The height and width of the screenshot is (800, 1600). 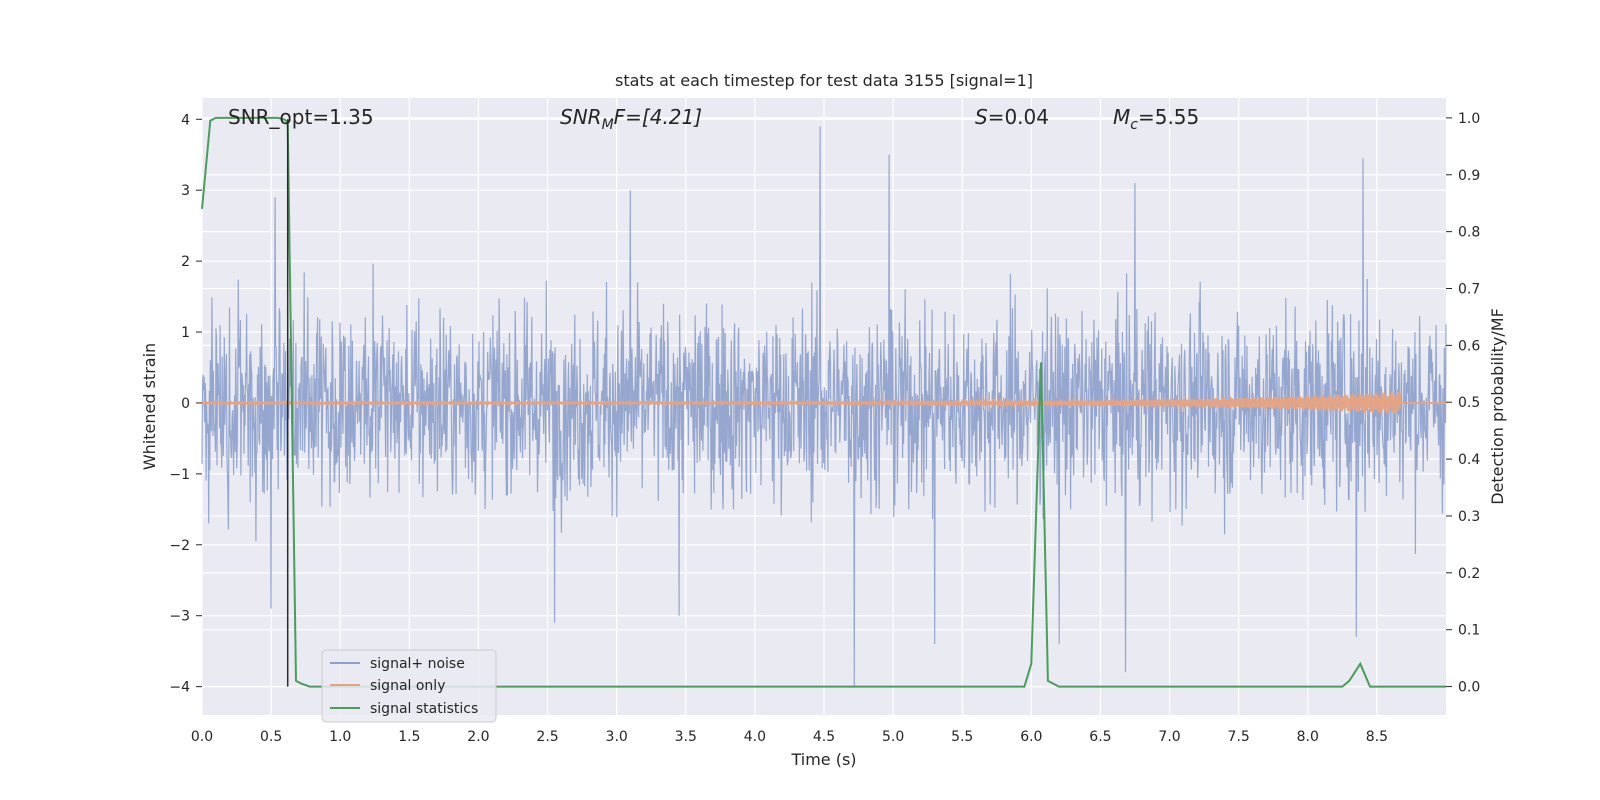 What do you see at coordinates (1031, 737) in the screenshot?
I see `x-tick-label: 6.0` at bounding box center [1031, 737].